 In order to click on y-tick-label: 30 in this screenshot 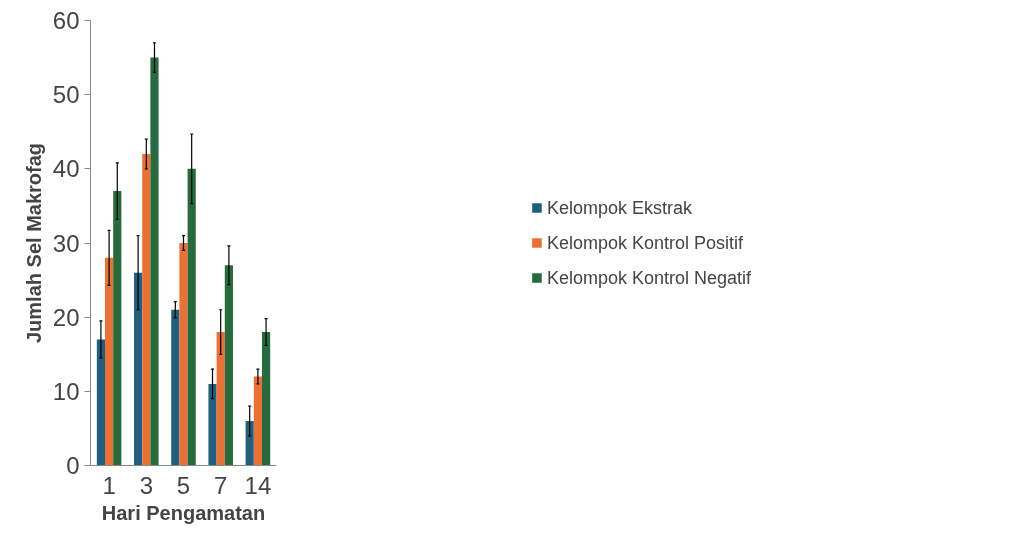, I will do `click(66, 243)`.